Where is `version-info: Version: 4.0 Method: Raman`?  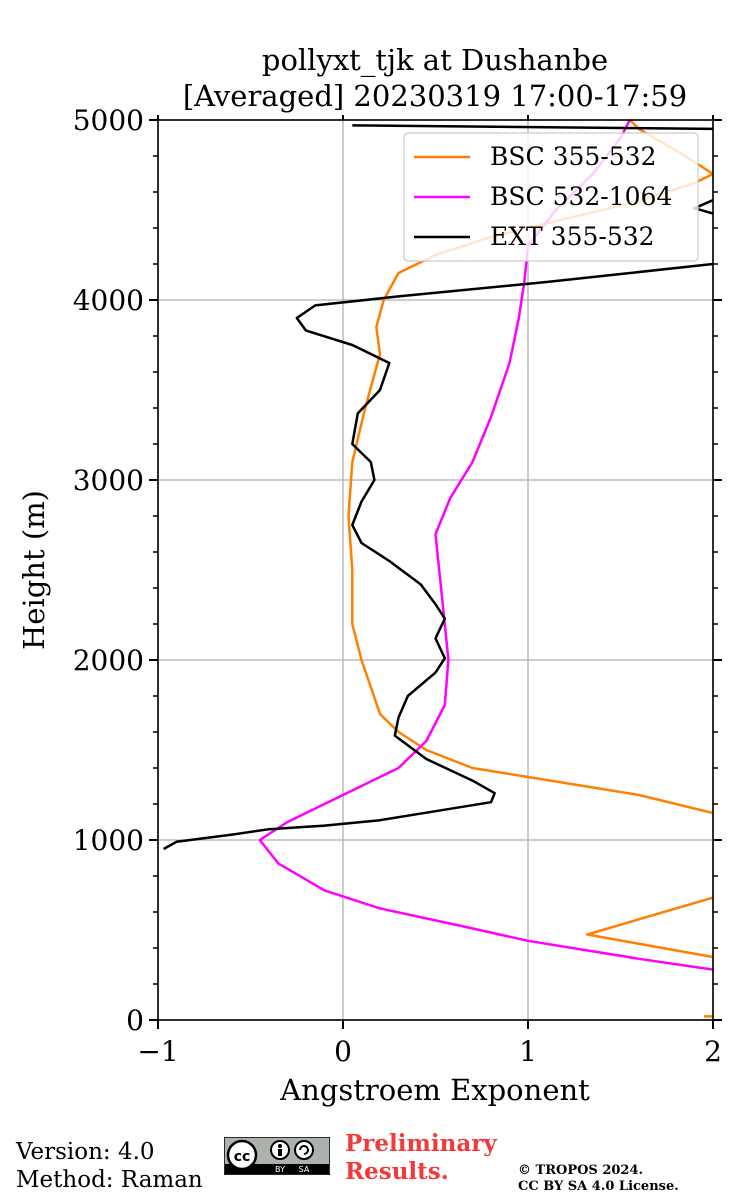 version-info: Version: 4.0 Method: Raman is located at coordinates (109, 1166).